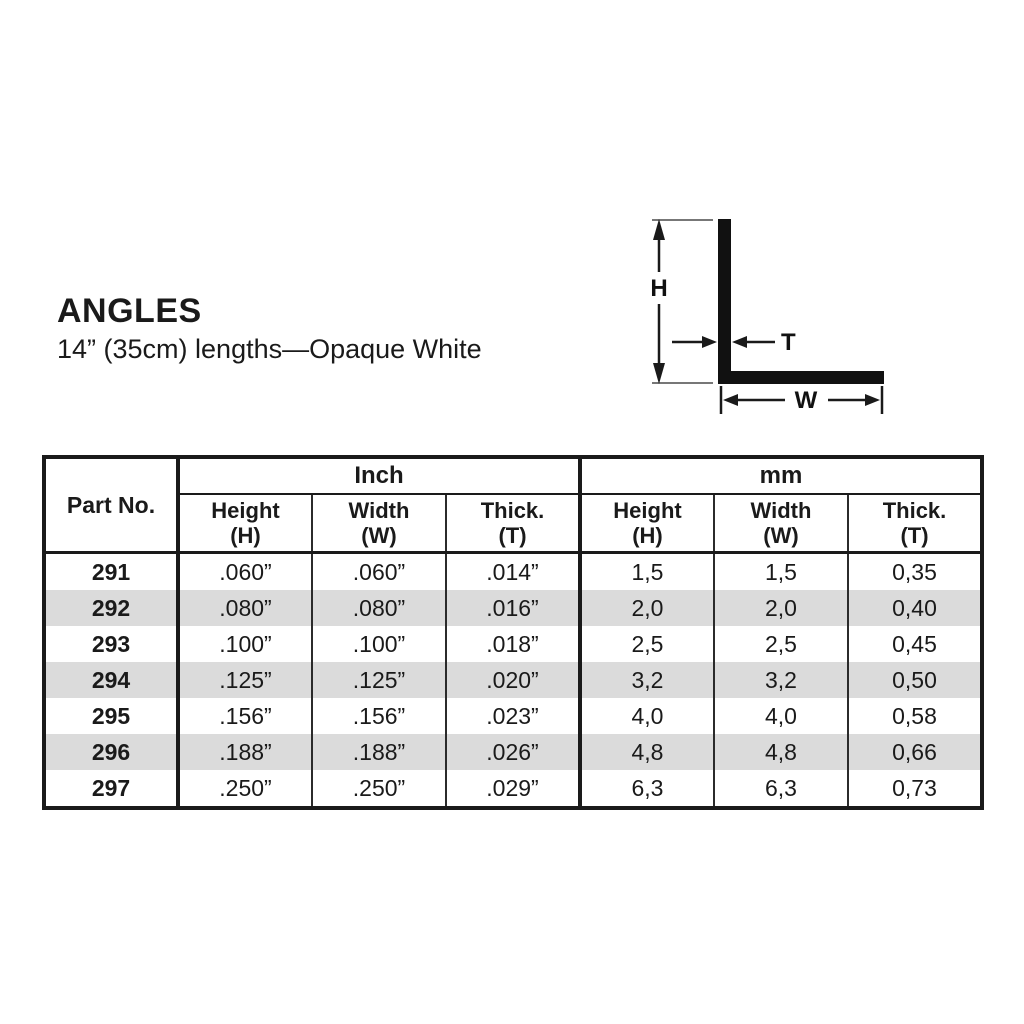  What do you see at coordinates (647, 571) in the screenshot?
I see `cell-mm-height: 1,5` at bounding box center [647, 571].